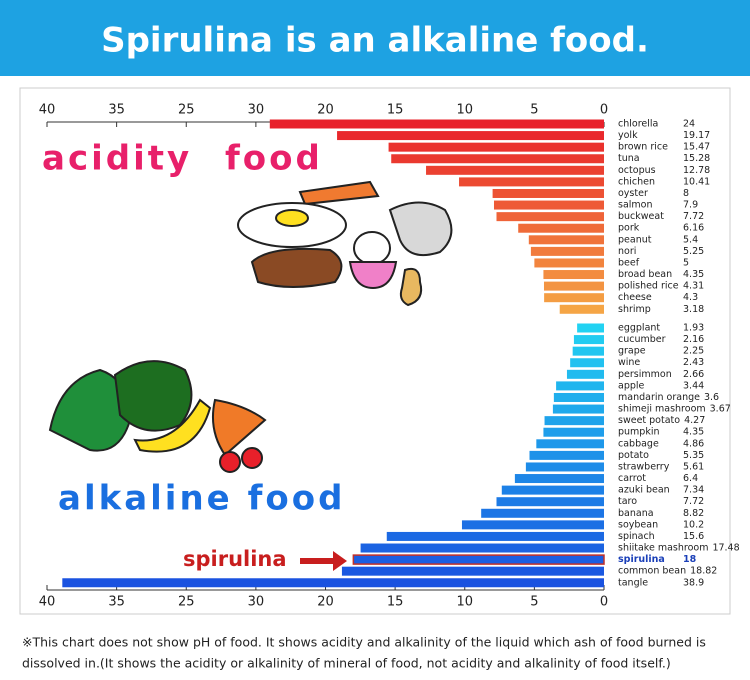 This screenshot has width=750, height=680. I want to click on category-label: apple, so click(631, 385).